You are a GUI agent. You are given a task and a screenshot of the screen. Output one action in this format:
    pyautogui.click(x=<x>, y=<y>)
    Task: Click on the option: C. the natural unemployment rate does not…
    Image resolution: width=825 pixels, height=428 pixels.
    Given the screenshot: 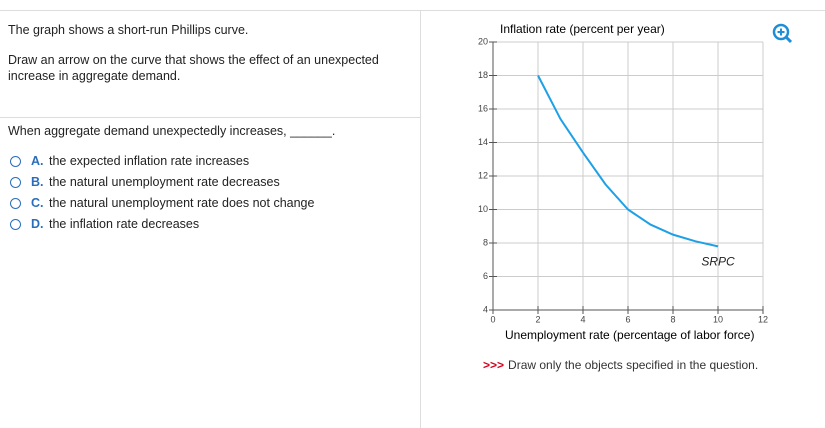 What is the action you would take?
    pyautogui.click(x=162, y=203)
    